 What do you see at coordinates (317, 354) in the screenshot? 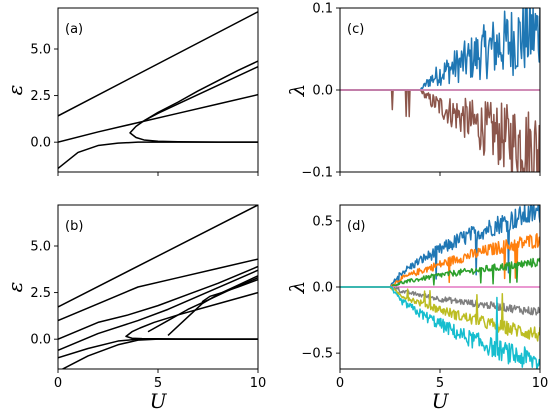
I see `y-tick-label: −0.5` at bounding box center [317, 354].